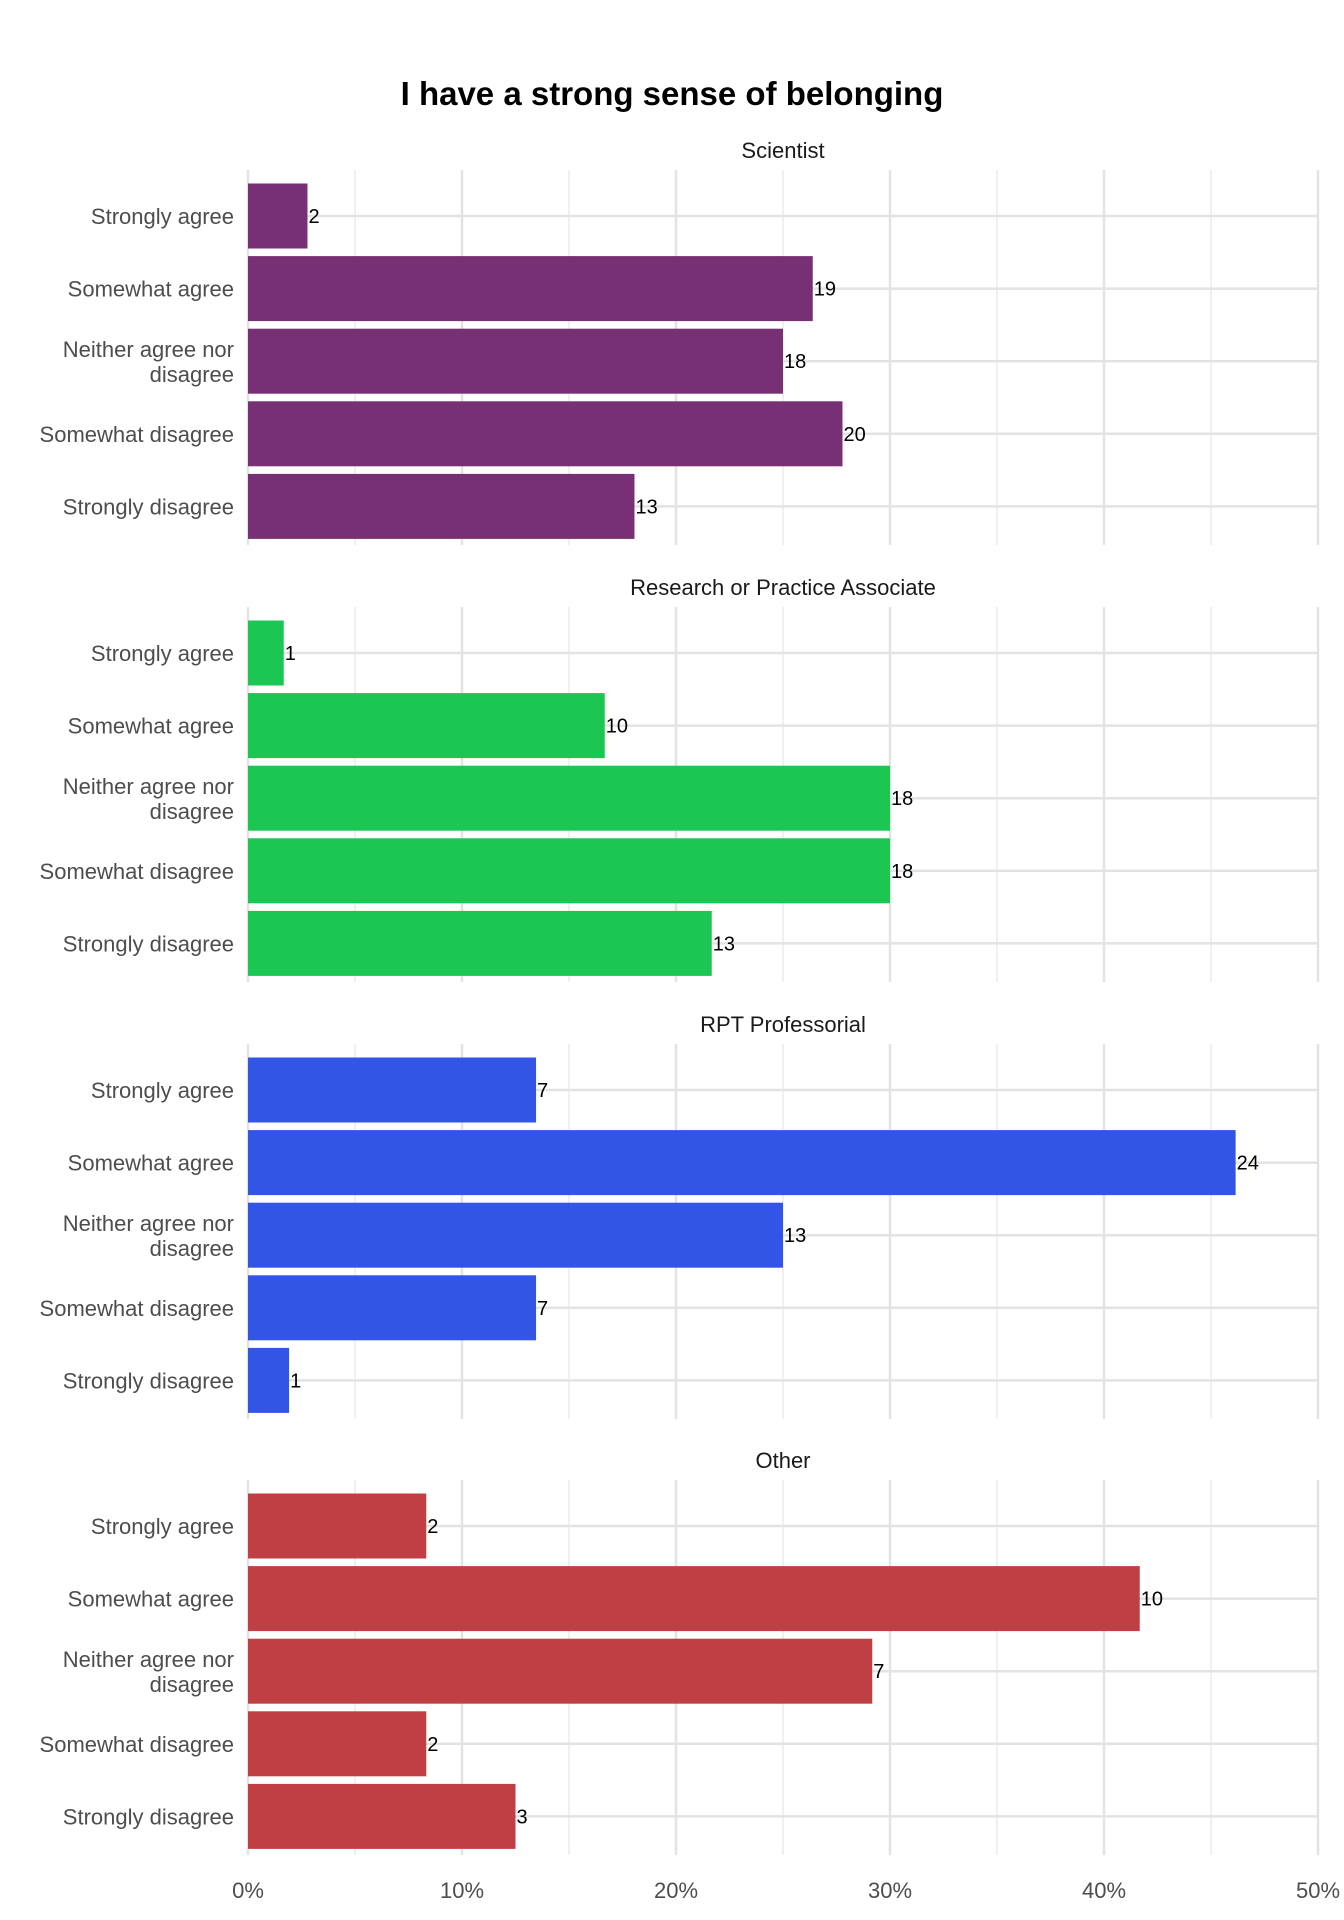 This screenshot has height=1920, width=1344. I want to click on panel-title: Other, so click(782, 1460).